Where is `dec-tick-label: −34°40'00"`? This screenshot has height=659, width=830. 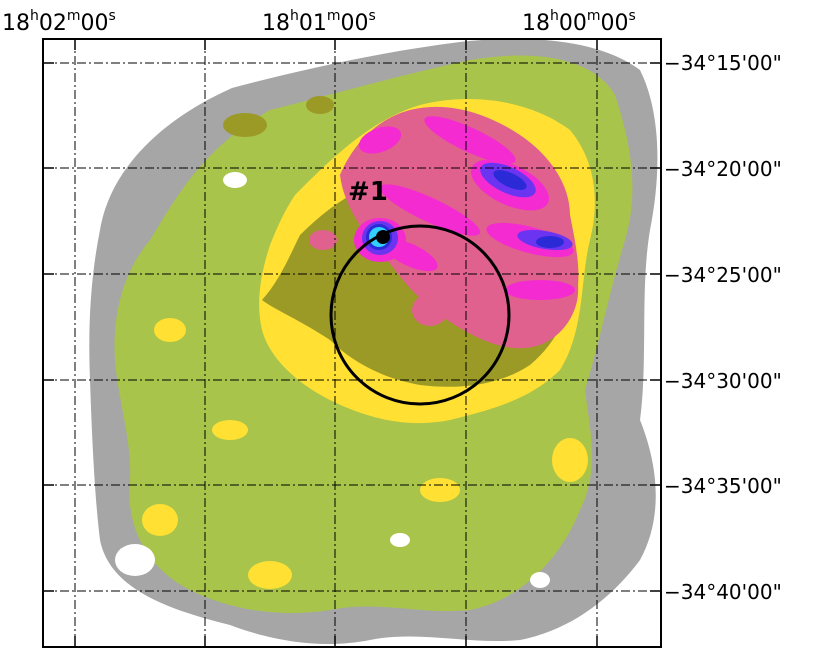 dec-tick-label: −34°40'00" is located at coordinates (723, 592).